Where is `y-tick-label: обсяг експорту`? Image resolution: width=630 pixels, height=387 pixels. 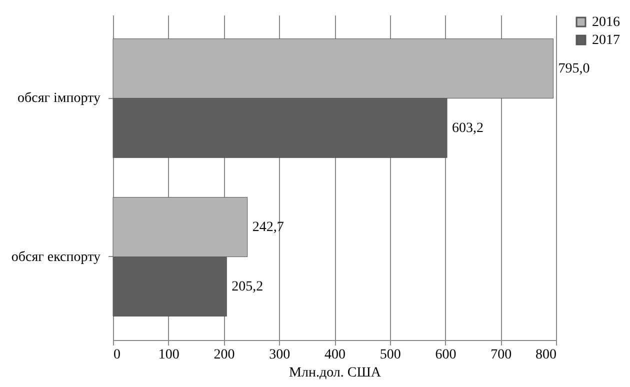
y-tick-label: обсяг експорту is located at coordinates (55, 257).